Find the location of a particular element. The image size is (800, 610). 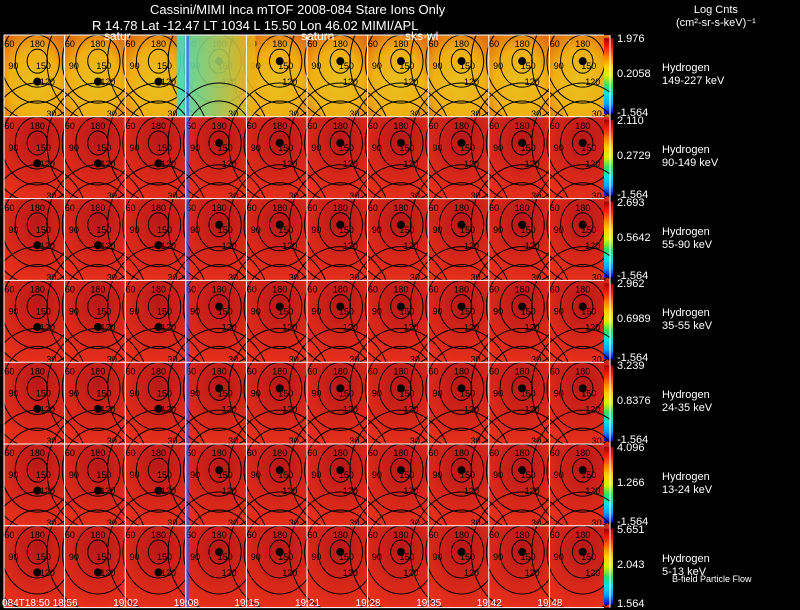

colorbar-mid-label: 0.6989 is located at coordinates (634, 319).